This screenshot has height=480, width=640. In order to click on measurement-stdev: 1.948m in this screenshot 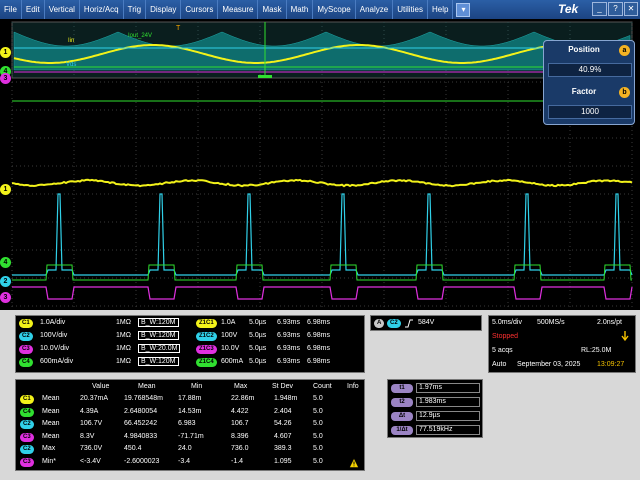, I will do `click(285, 398)`.